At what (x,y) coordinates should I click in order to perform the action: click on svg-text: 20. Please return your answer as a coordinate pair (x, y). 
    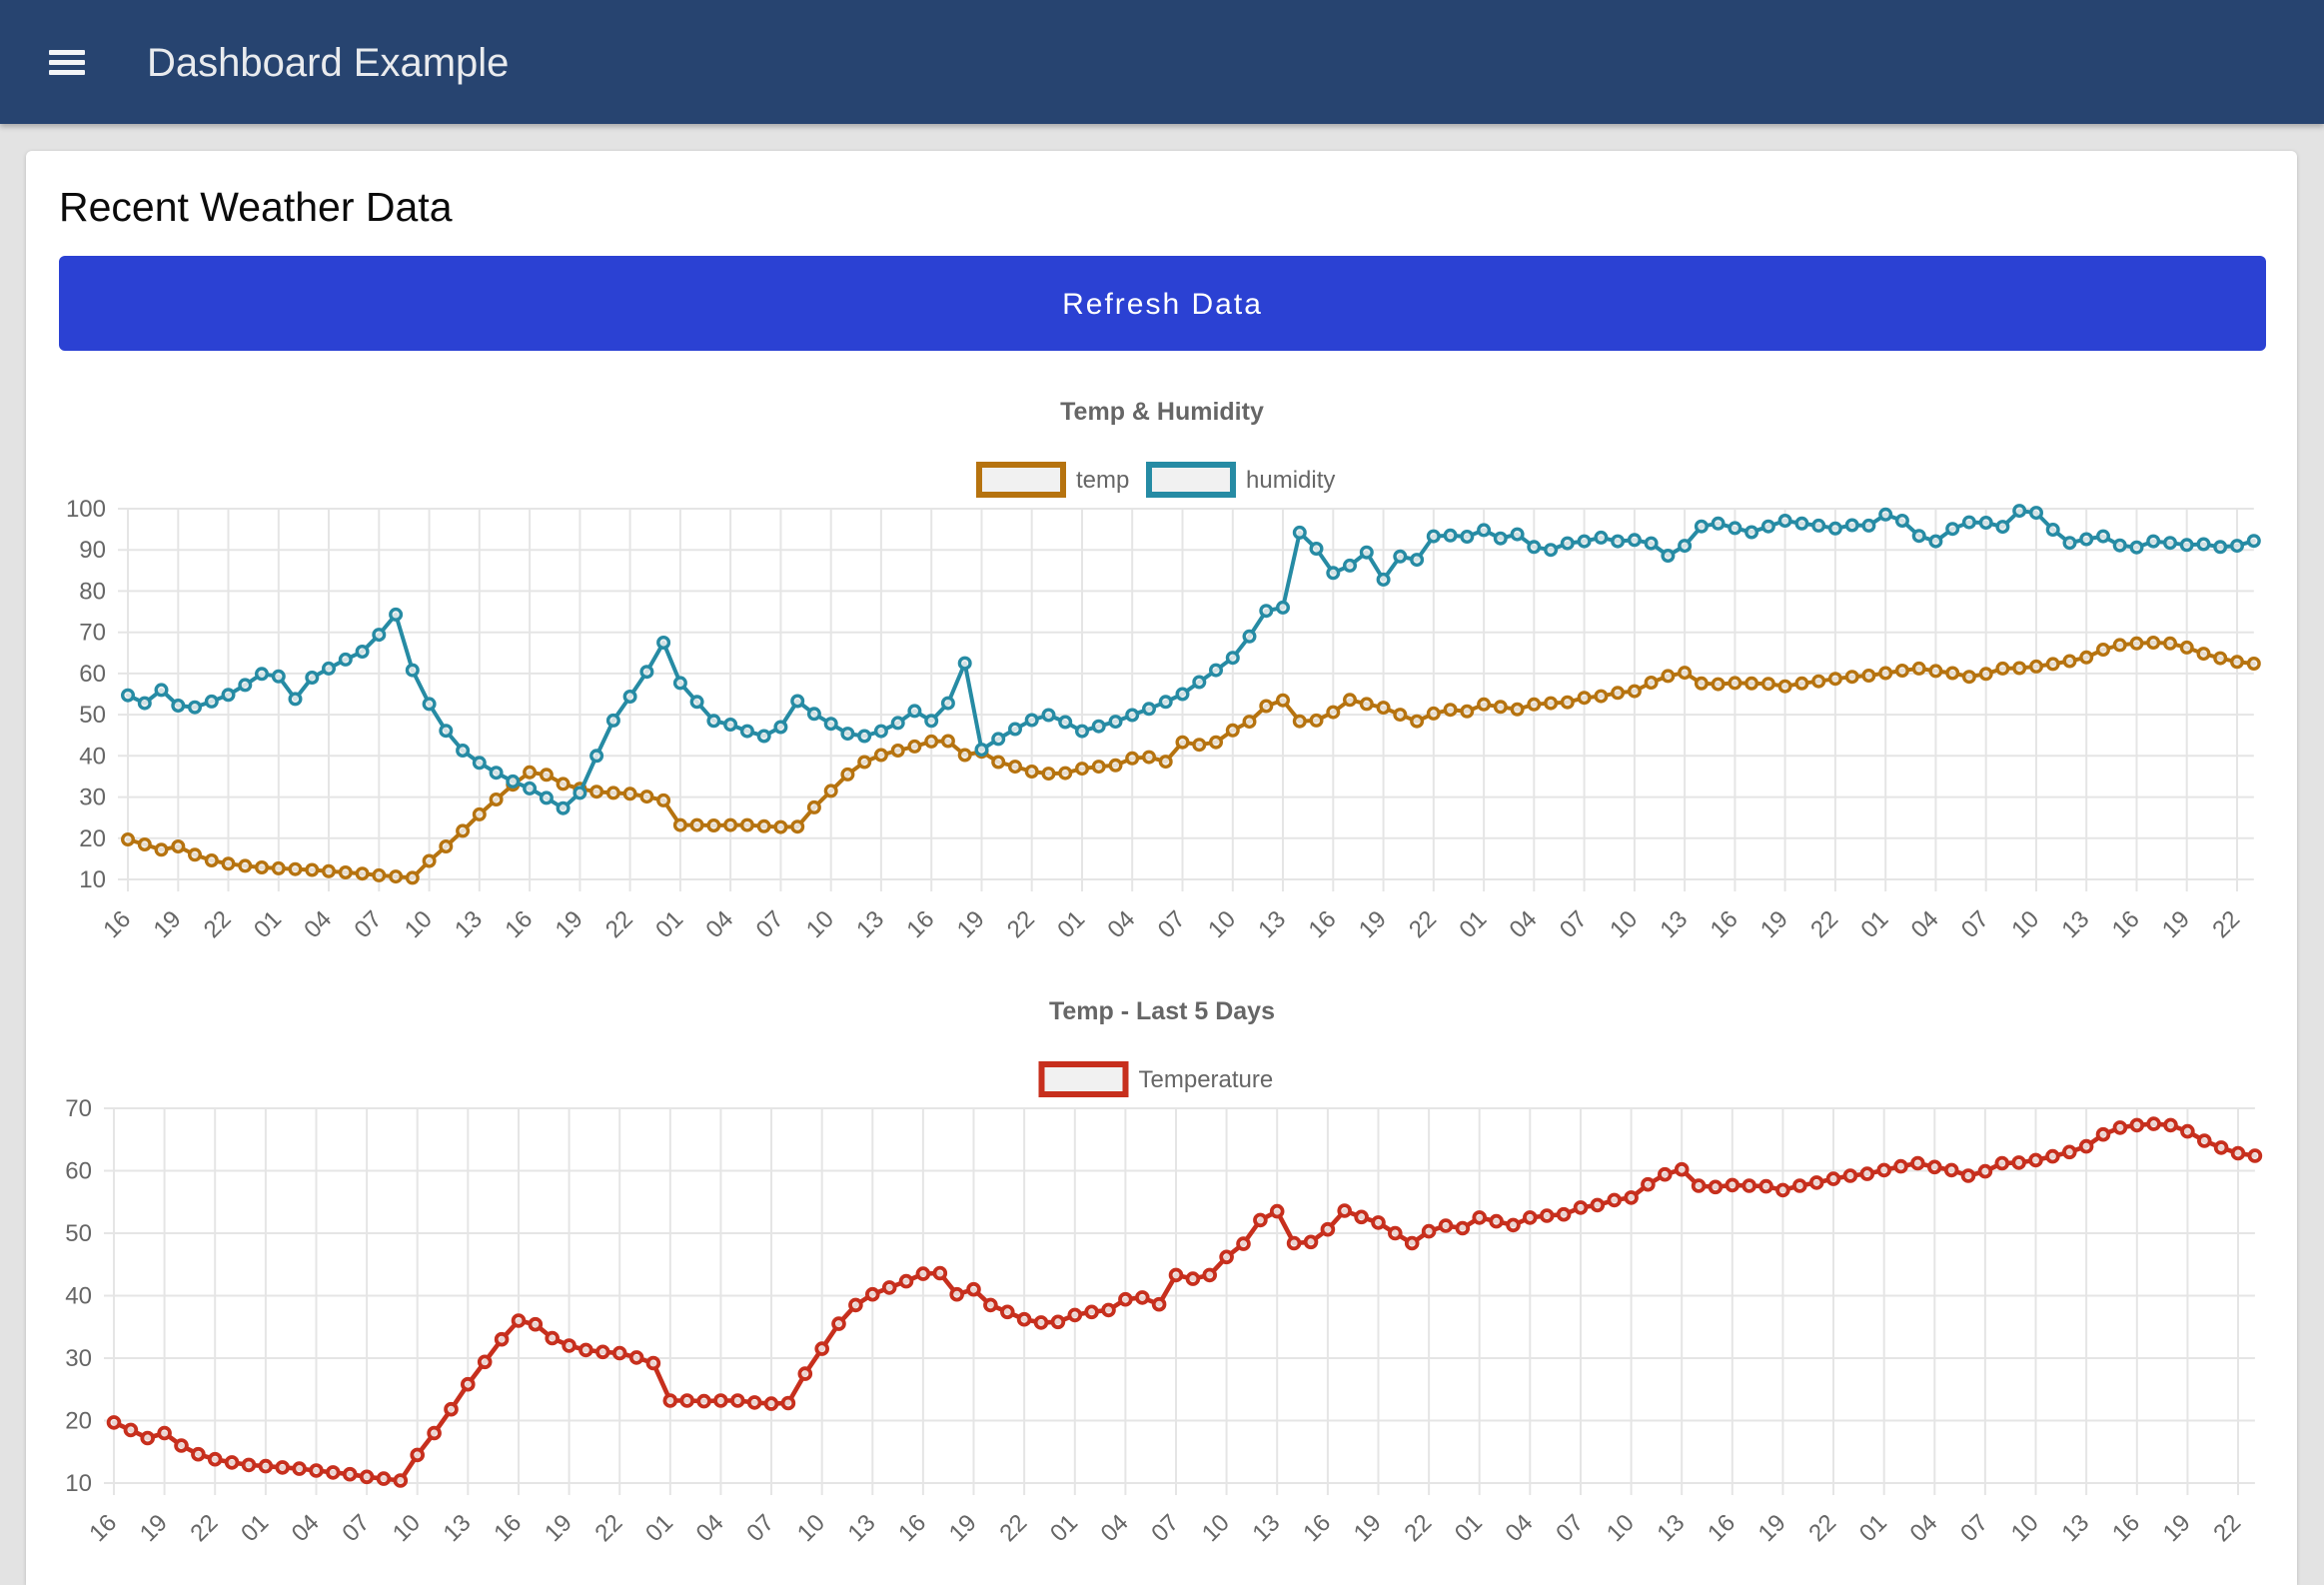
    Looking at the image, I should click on (78, 1421).